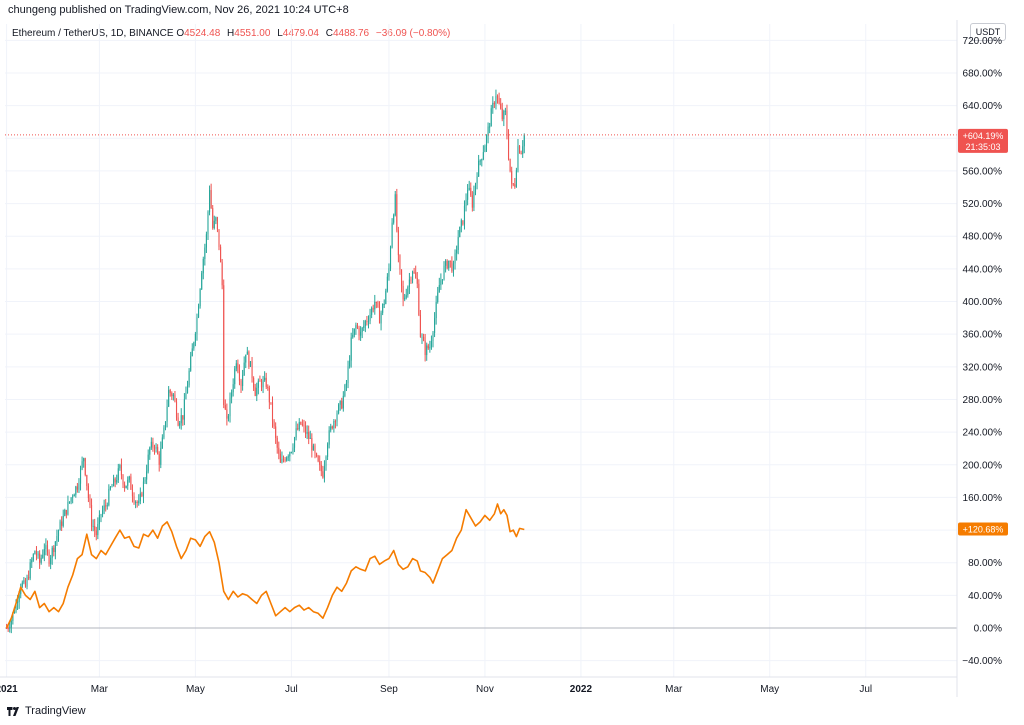 The image size is (1024, 725). What do you see at coordinates (55, 711) in the screenshot?
I see `footer-brand: TradingView` at bounding box center [55, 711].